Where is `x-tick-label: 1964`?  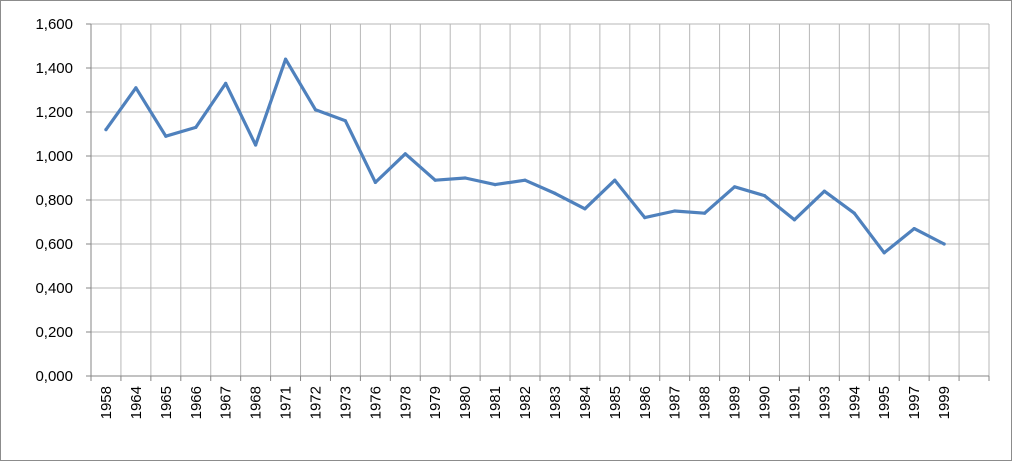 x-tick-label: 1964 is located at coordinates (136, 402).